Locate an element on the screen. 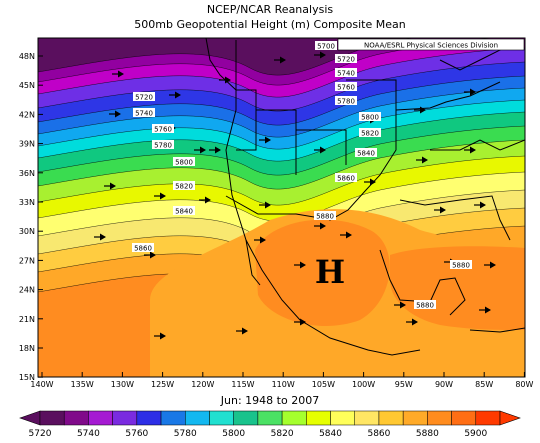  colorbar-label: 5800 is located at coordinates (234, 434).